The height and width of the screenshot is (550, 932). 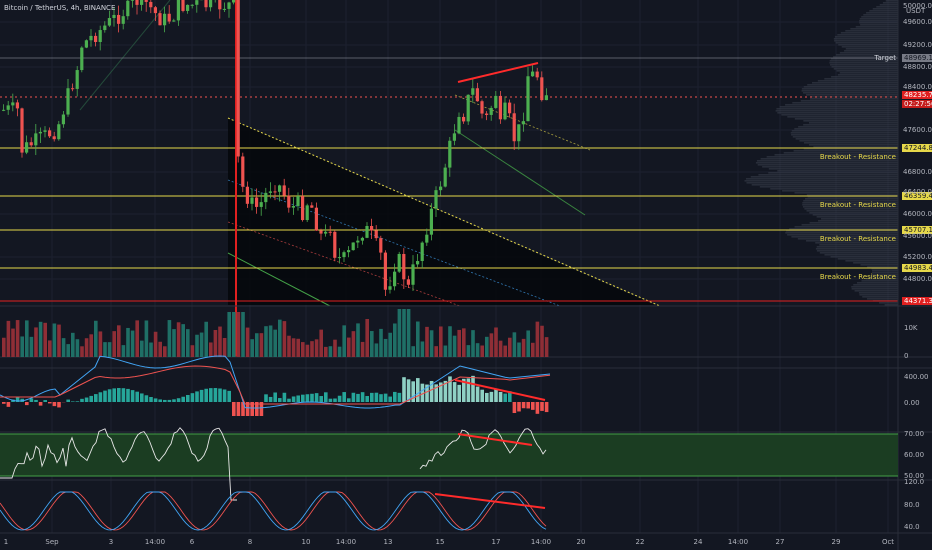 What do you see at coordinates (917, 214) in the screenshot?
I see `price-axis-tick: 46000.00` at bounding box center [917, 214].